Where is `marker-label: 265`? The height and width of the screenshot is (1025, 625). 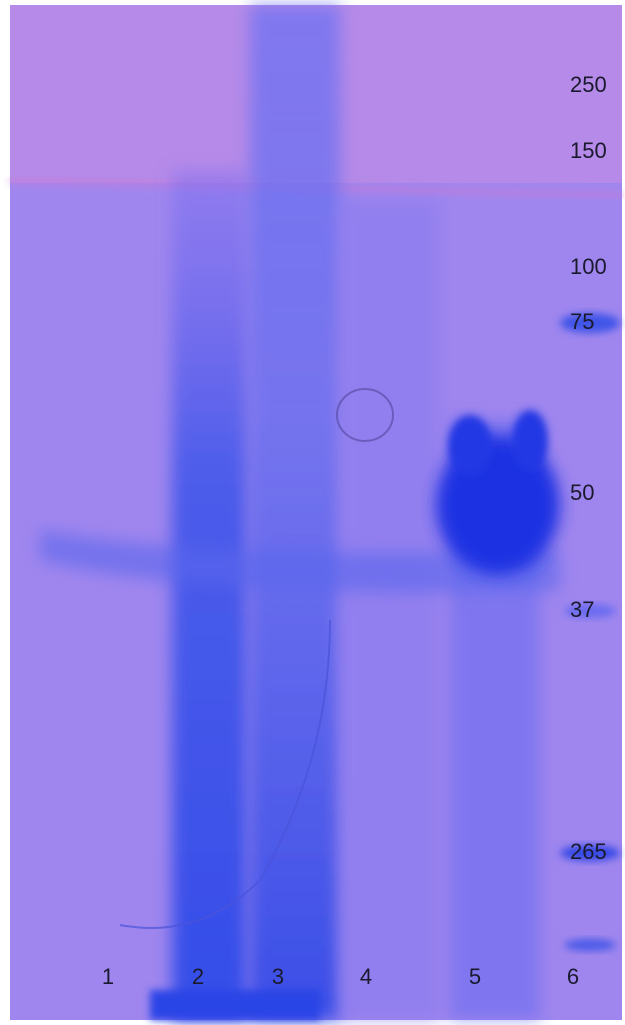
marker-label: 265 is located at coordinates (588, 851).